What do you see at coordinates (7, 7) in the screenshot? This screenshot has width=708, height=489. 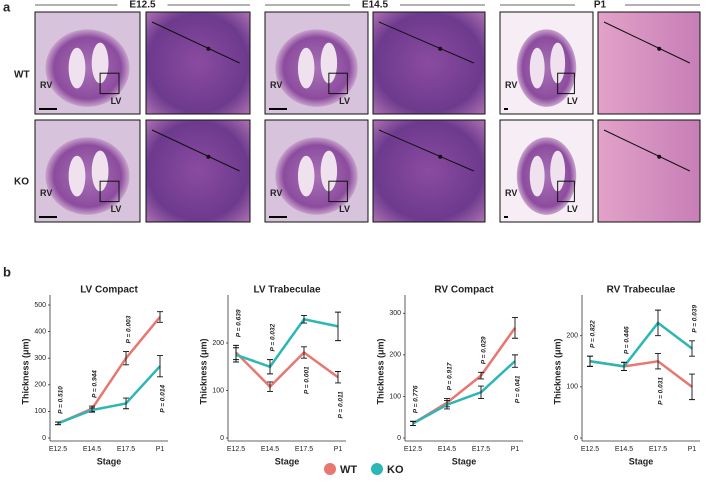 I see `panel-label: a` at bounding box center [7, 7].